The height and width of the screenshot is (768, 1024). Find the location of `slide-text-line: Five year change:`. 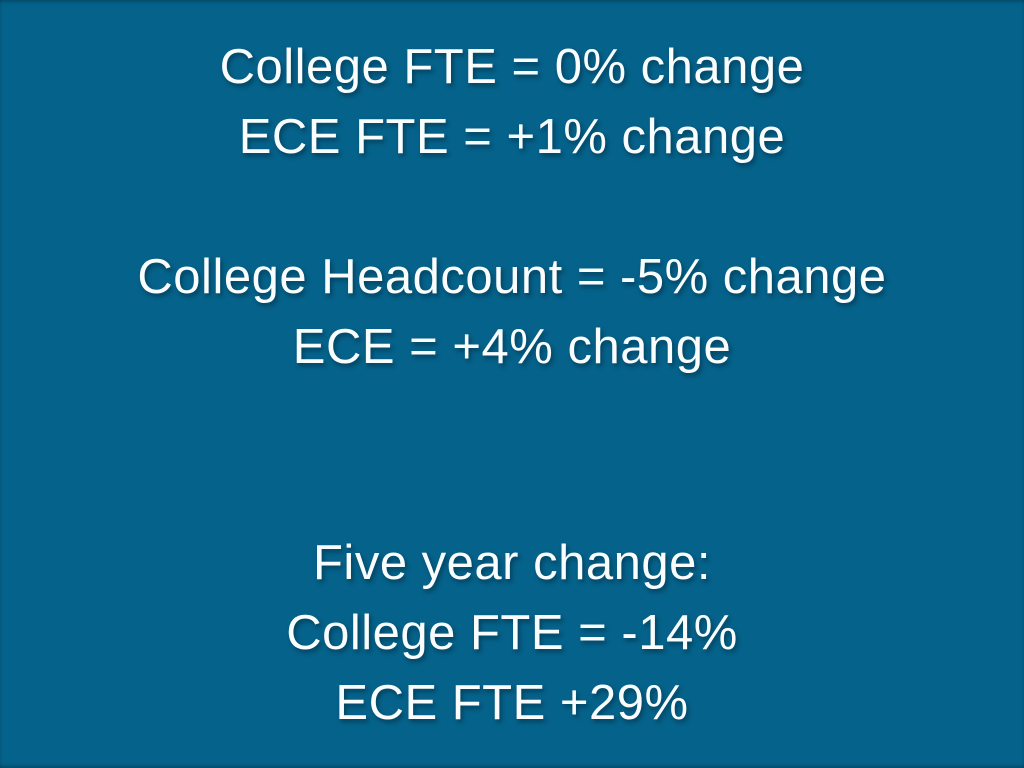

slide-text-line: Five year change: is located at coordinates (512, 563).